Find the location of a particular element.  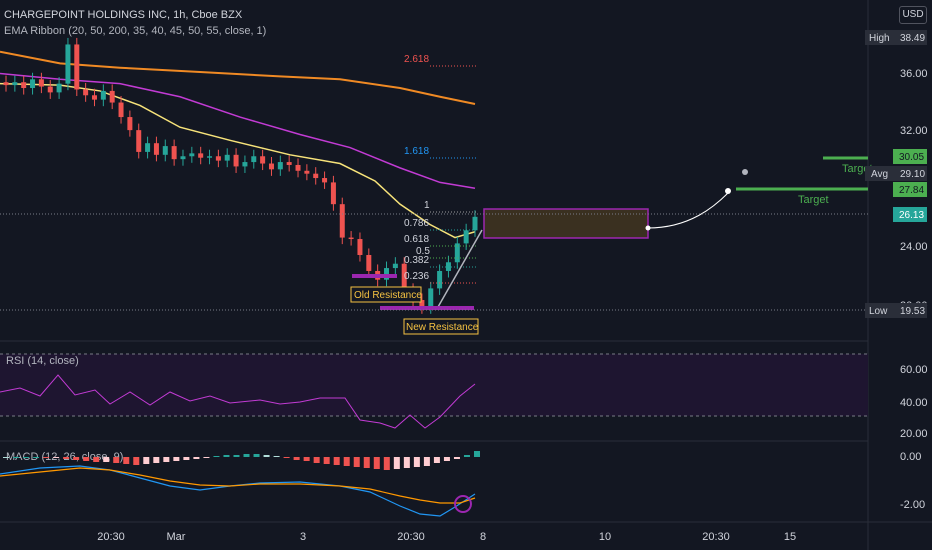

fib-level-label: 0.786 is located at coordinates (416, 223).